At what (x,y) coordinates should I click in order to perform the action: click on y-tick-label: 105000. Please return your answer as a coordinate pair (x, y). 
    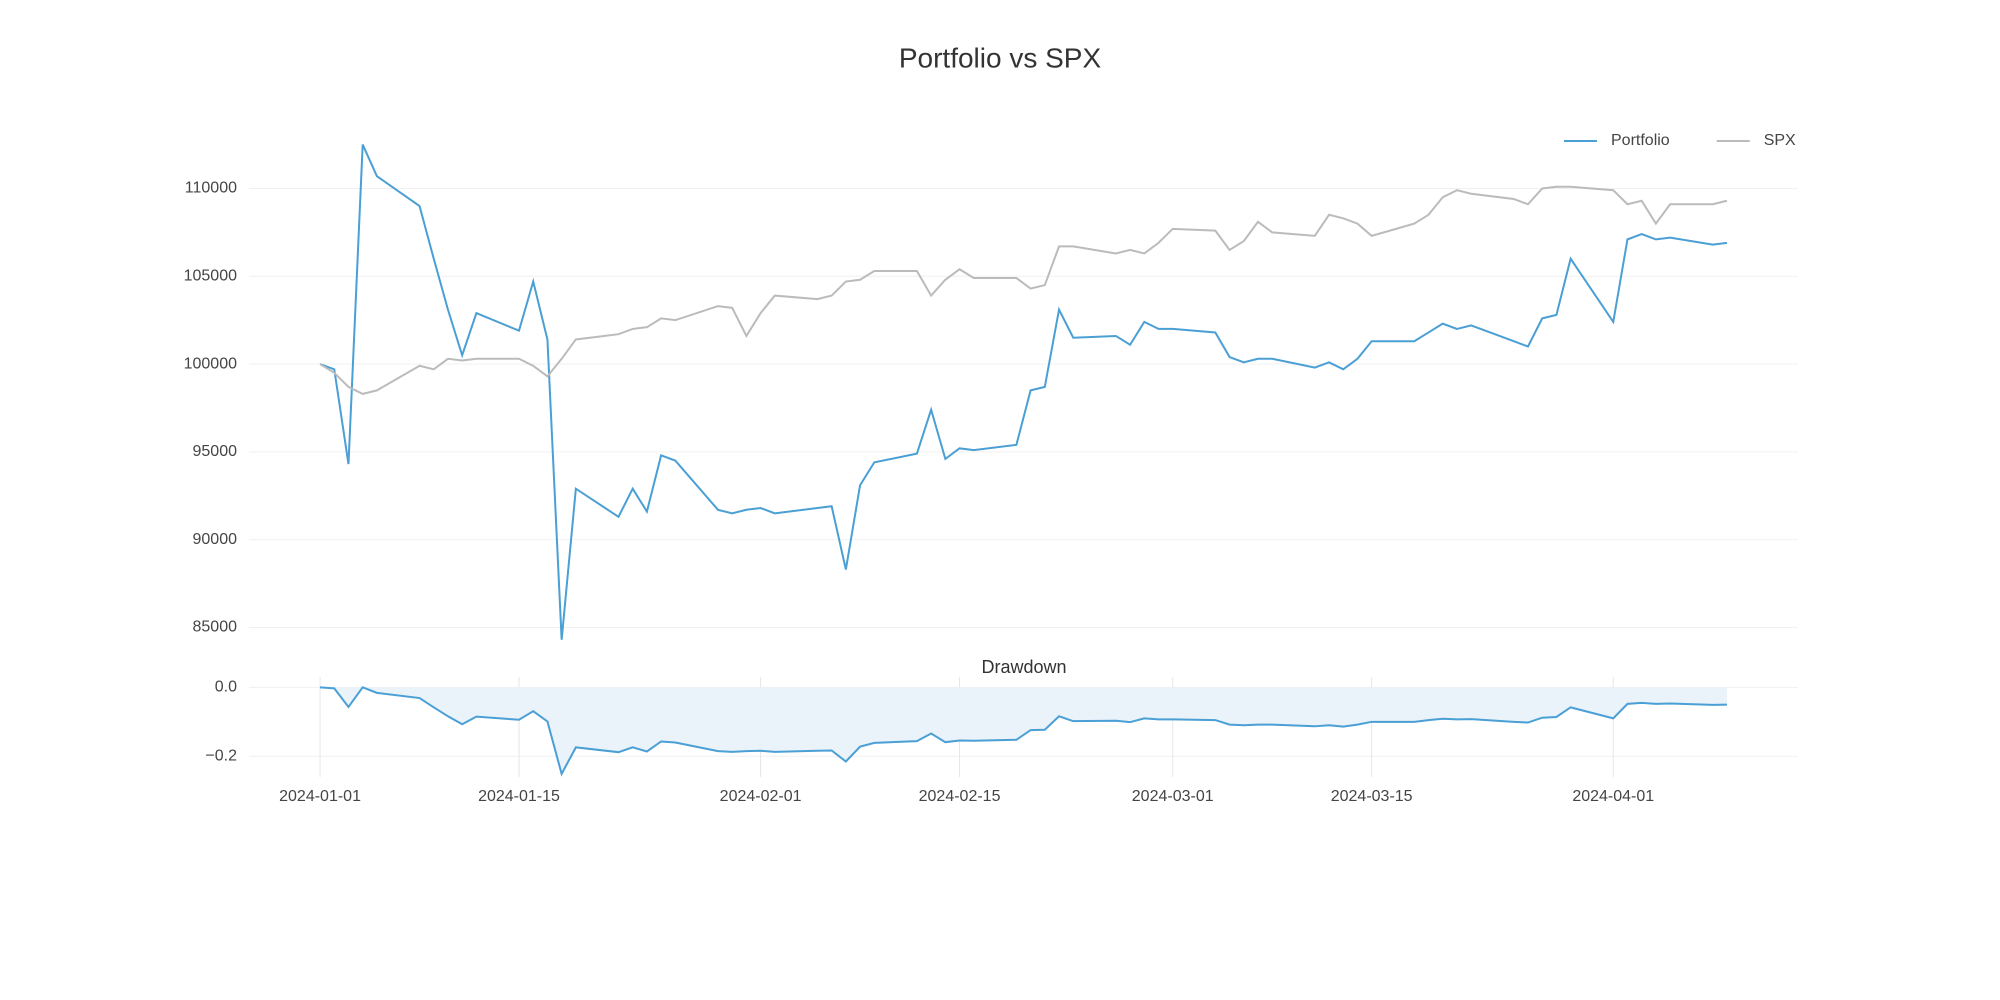
    Looking at the image, I should click on (210, 275).